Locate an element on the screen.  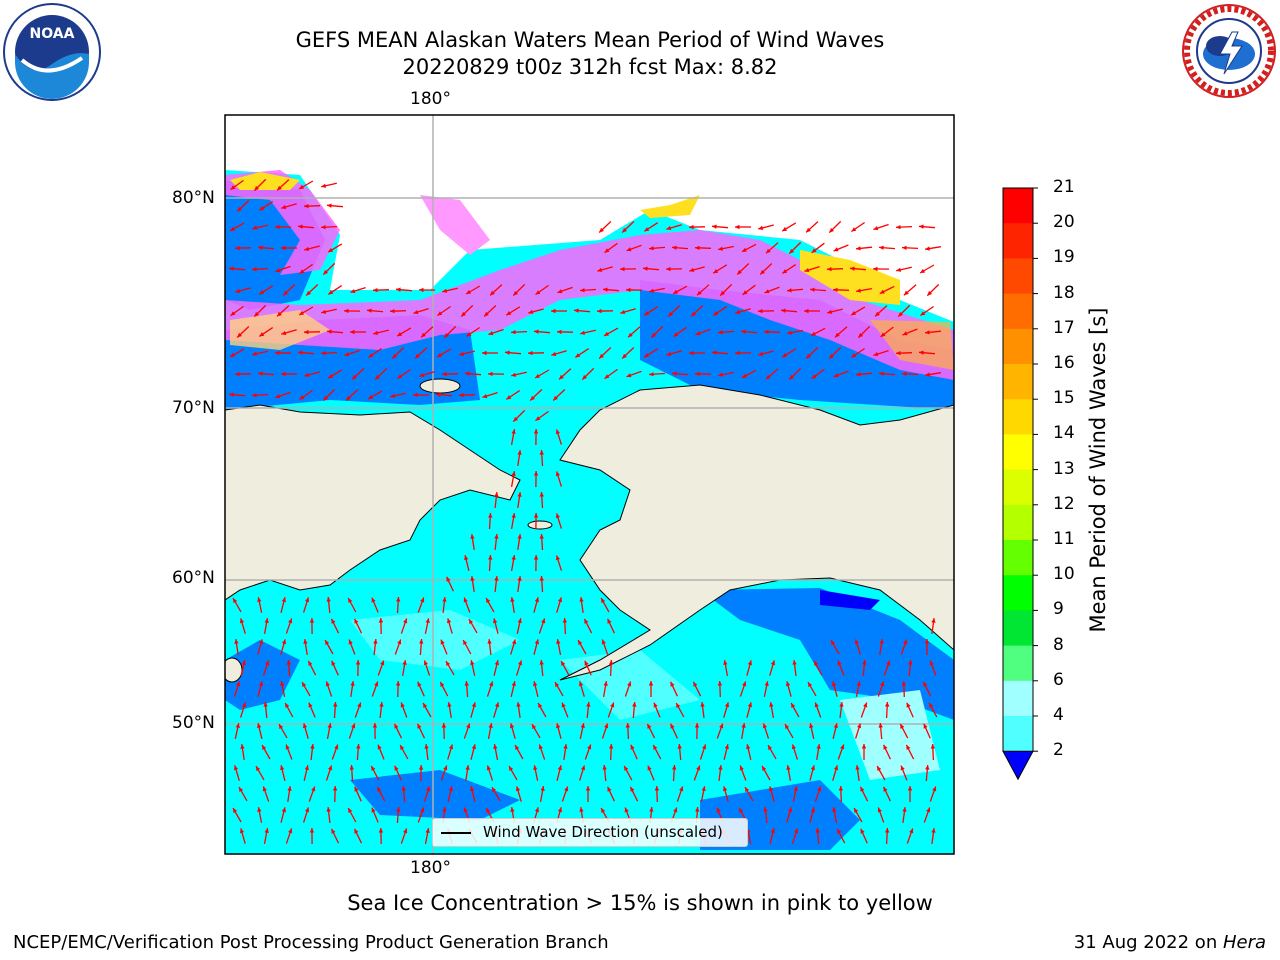
bottom-lon-label: 180° is located at coordinates (430, 868).